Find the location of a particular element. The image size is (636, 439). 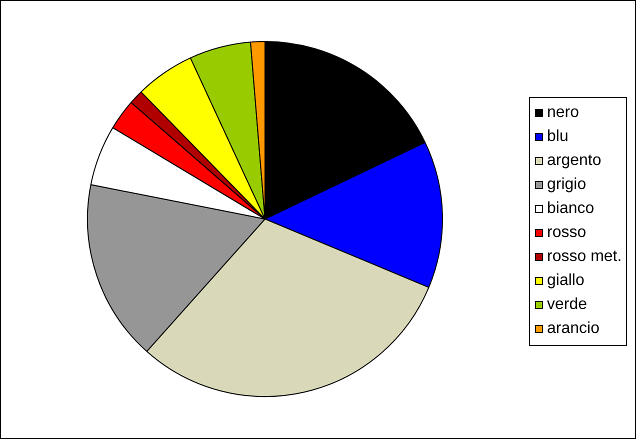

legend-label: rosso is located at coordinates (566, 233).